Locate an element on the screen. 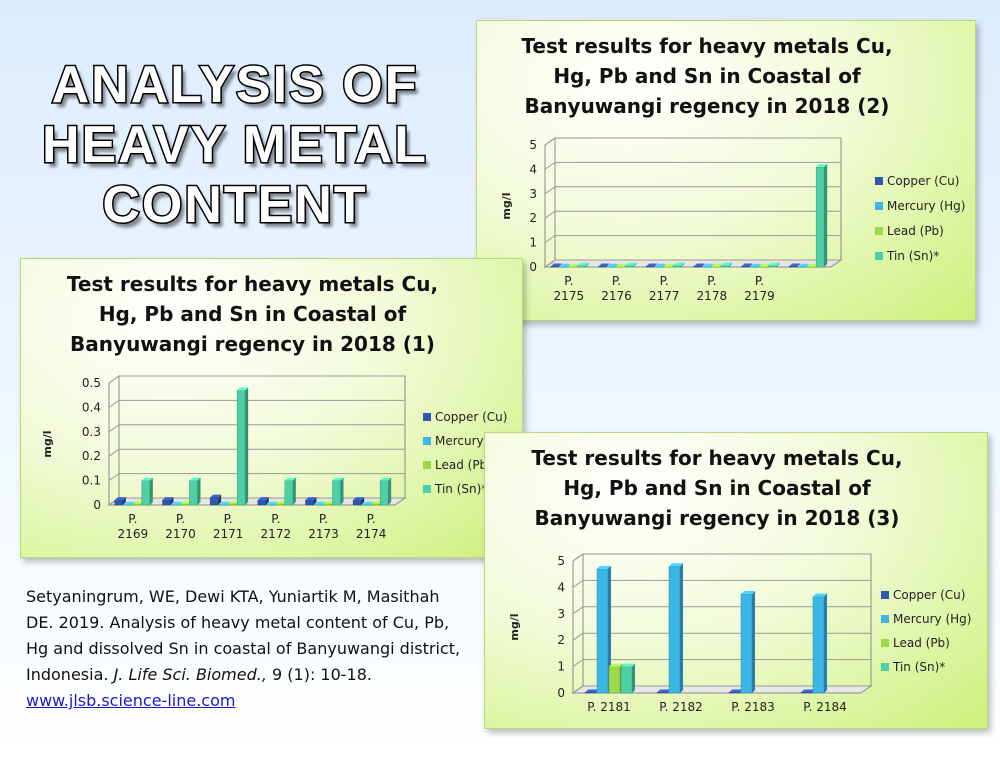 The image size is (1000, 761). citation-journal: J. Life Sci. Biomed., is located at coordinates (190, 674).